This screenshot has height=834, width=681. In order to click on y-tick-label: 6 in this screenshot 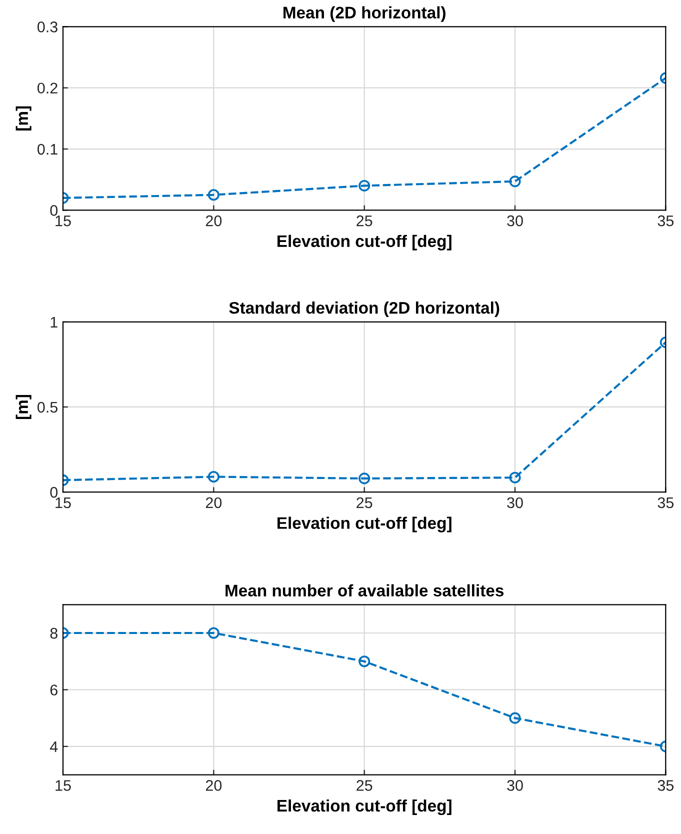, I will do `click(54, 690)`.